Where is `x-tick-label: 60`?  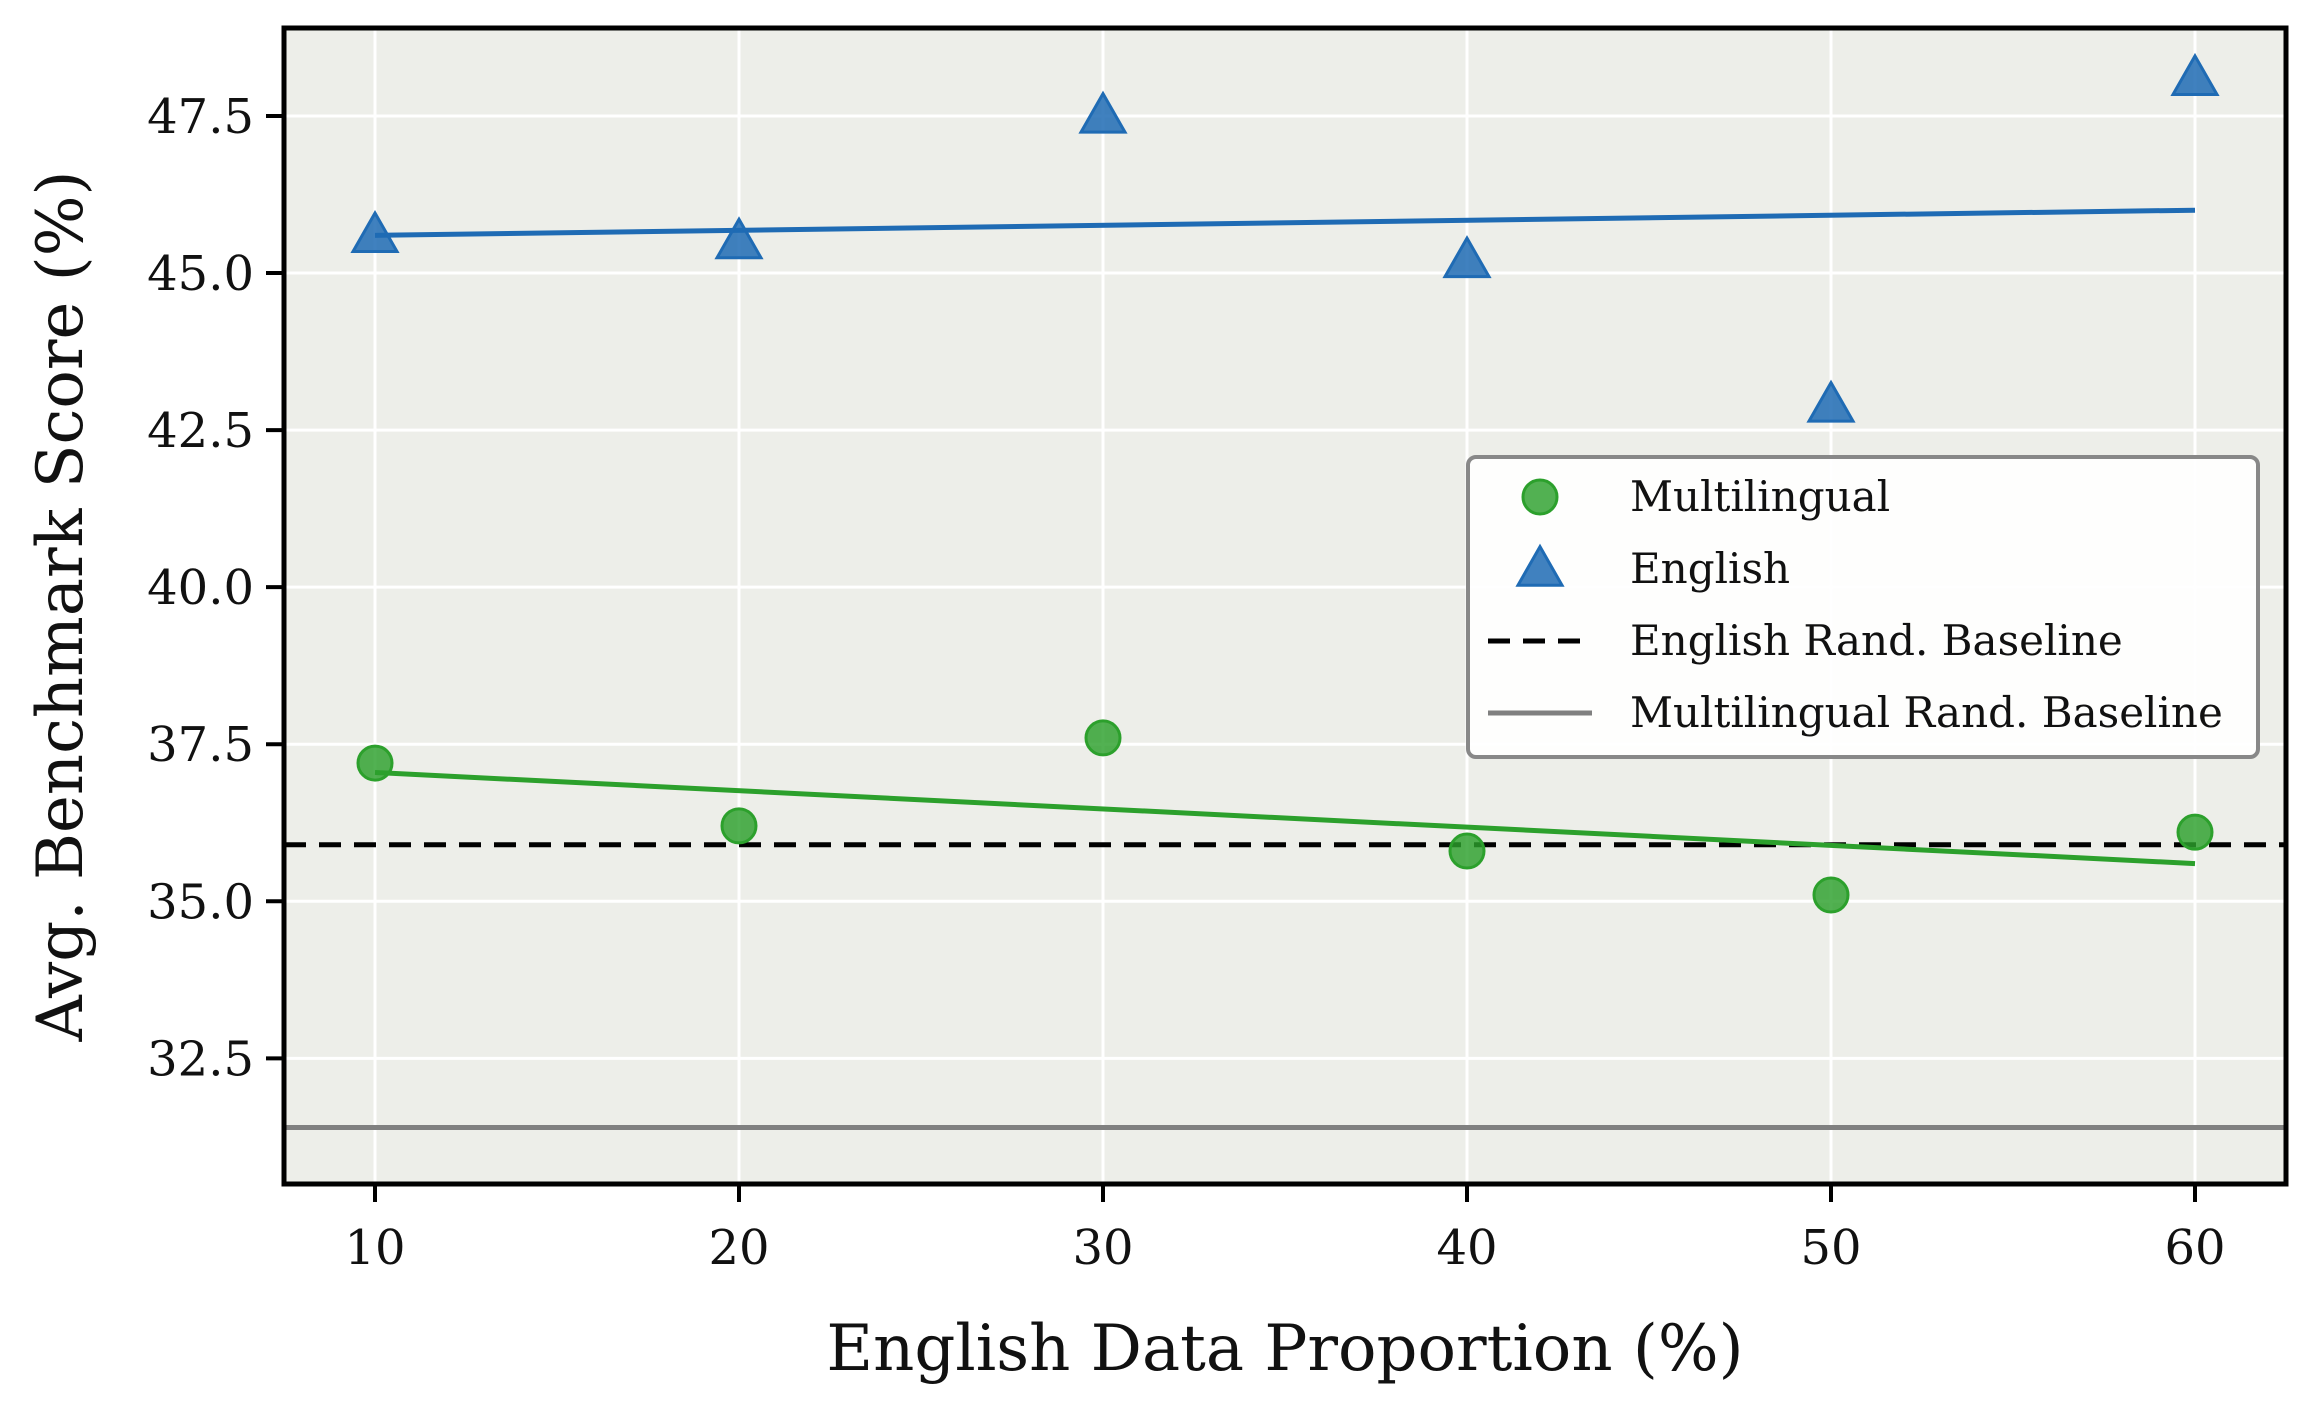 x-tick-label: 60 is located at coordinates (2194, 1248).